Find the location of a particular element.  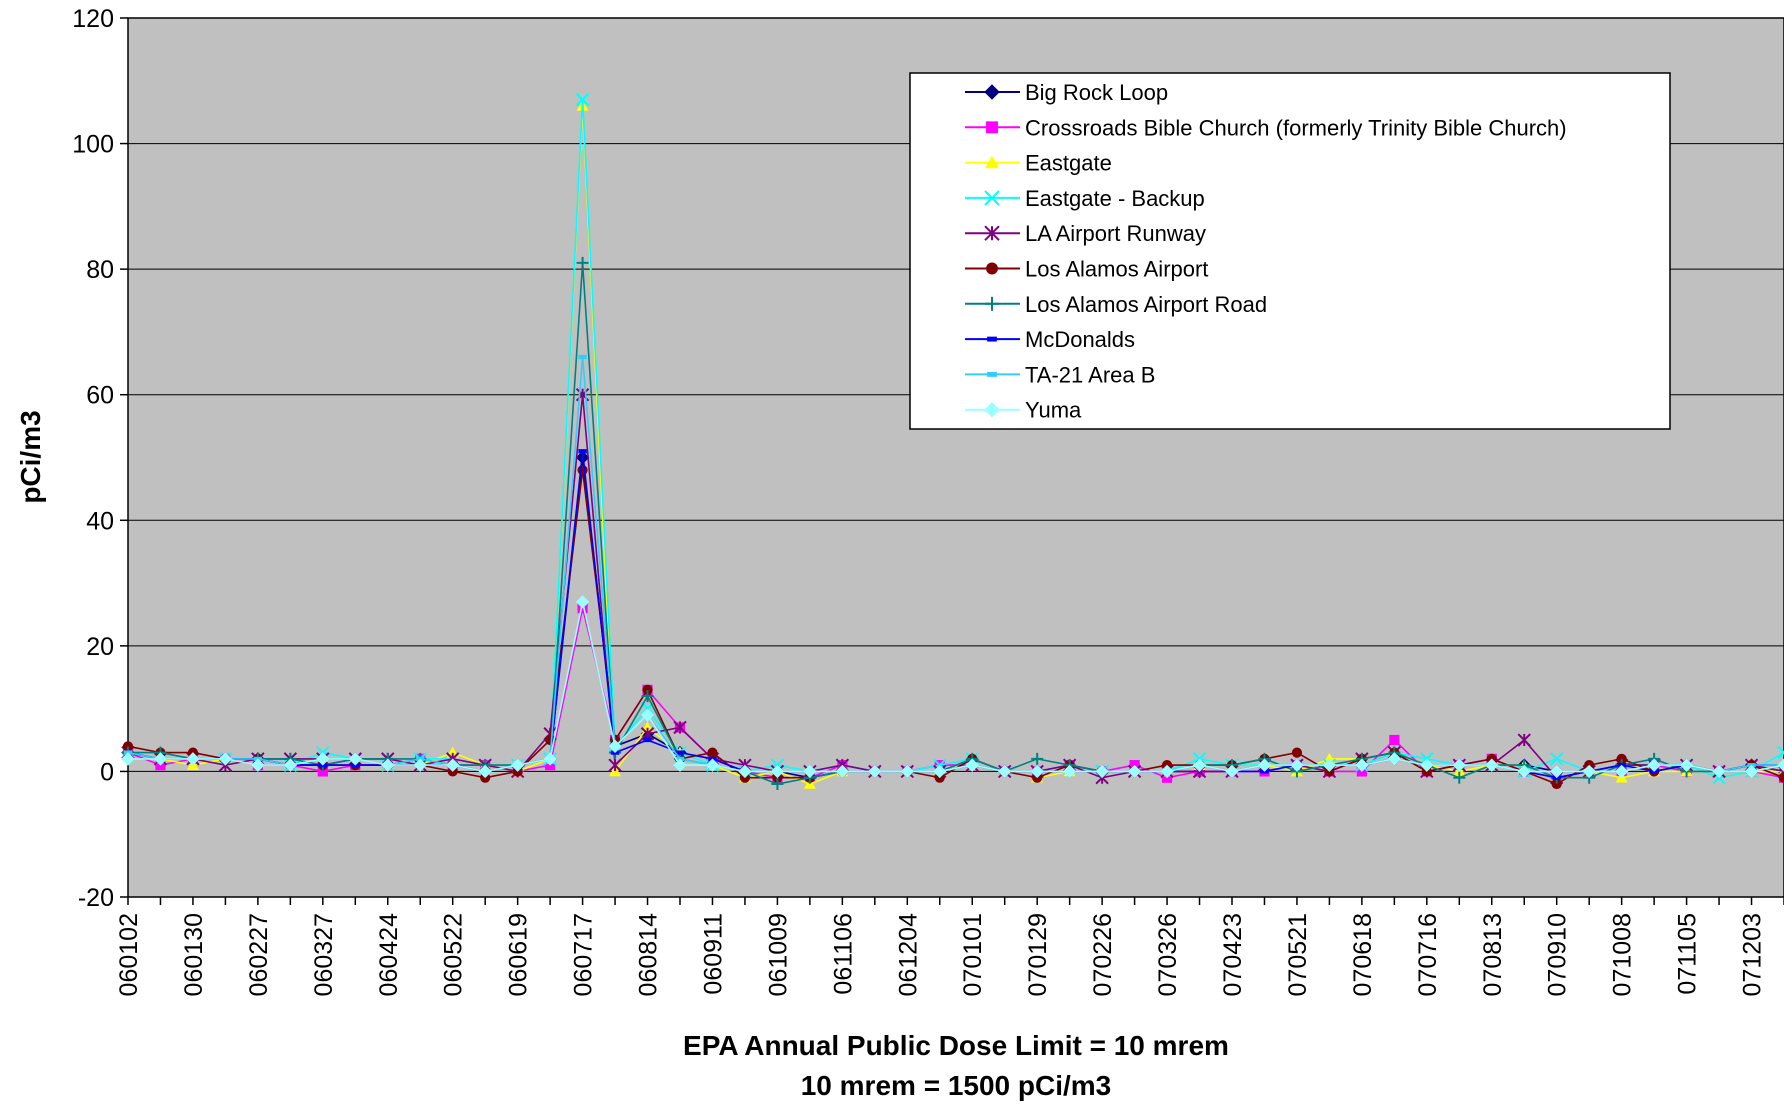

legend-item: TA-21 Area B is located at coordinates (1060, 374).